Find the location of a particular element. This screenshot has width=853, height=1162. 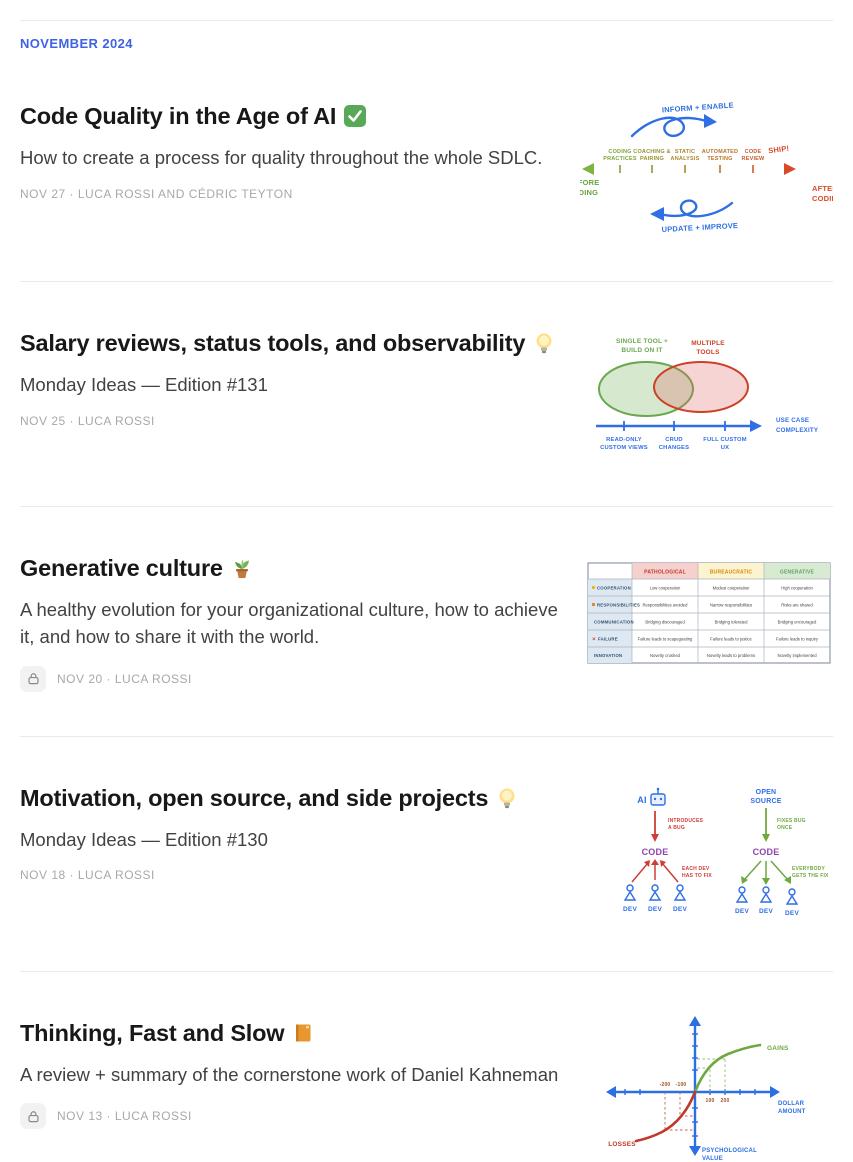

losses-label: LOSSES is located at coordinates (622, 1144).